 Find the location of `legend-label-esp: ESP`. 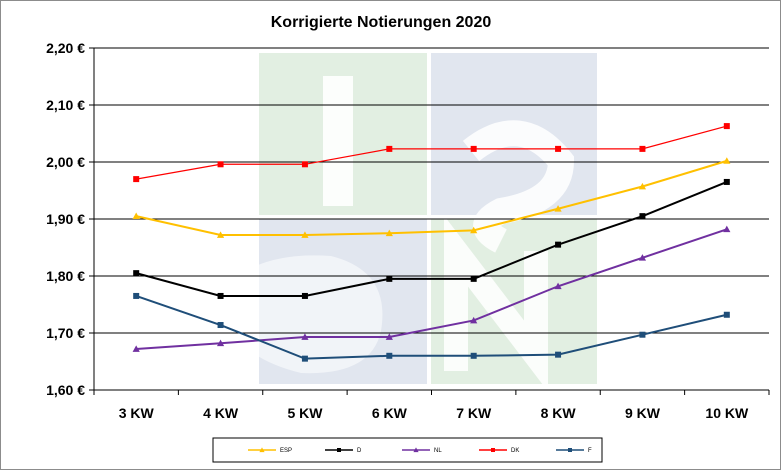

legend-label-esp: ESP is located at coordinates (286, 451).